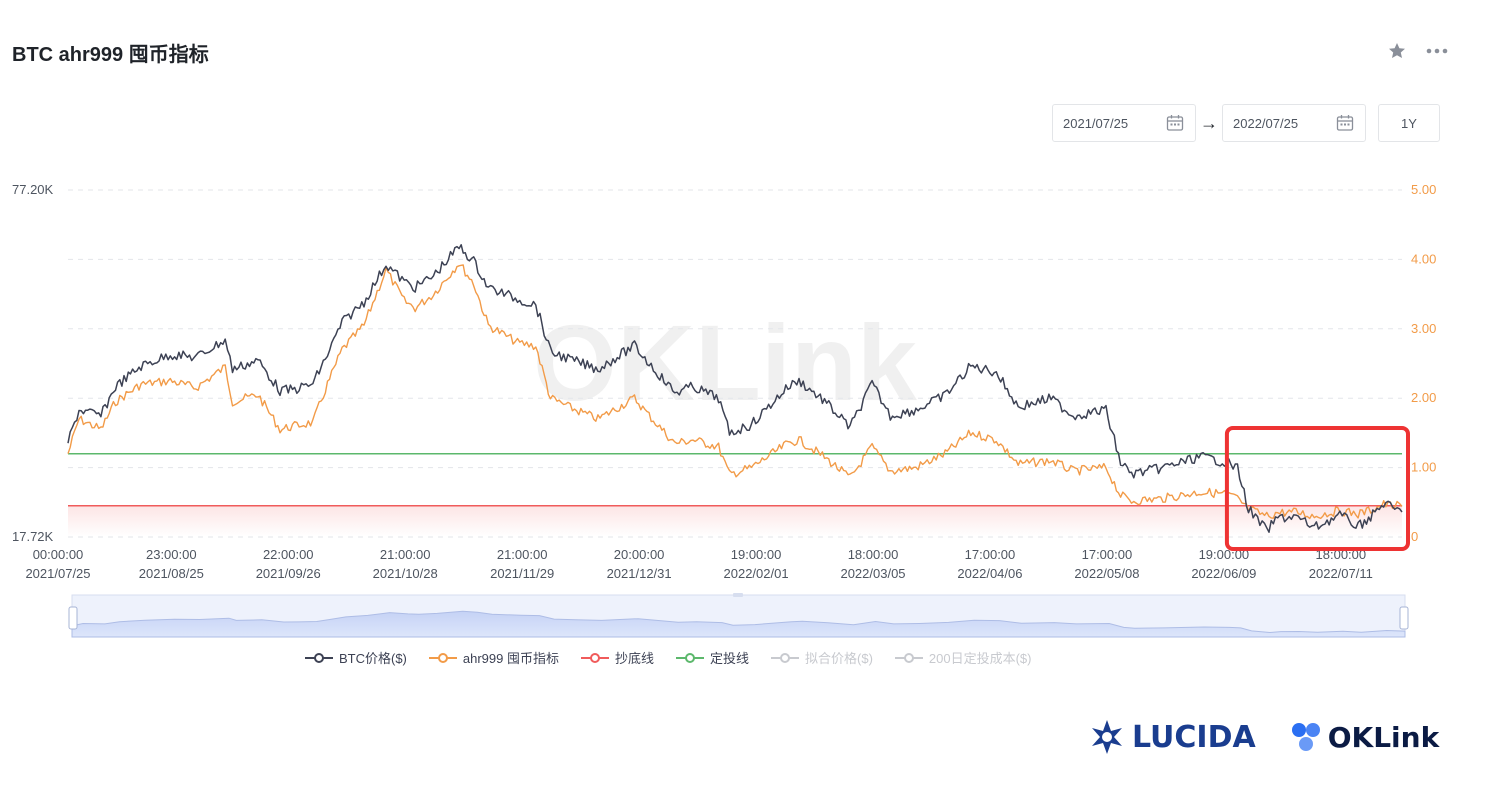 Image resolution: width=1488 pixels, height=796 pixels. Describe the element at coordinates (1263, 737) in the screenshot. I see `footer-logos: LUCIDA OKLink` at that location.